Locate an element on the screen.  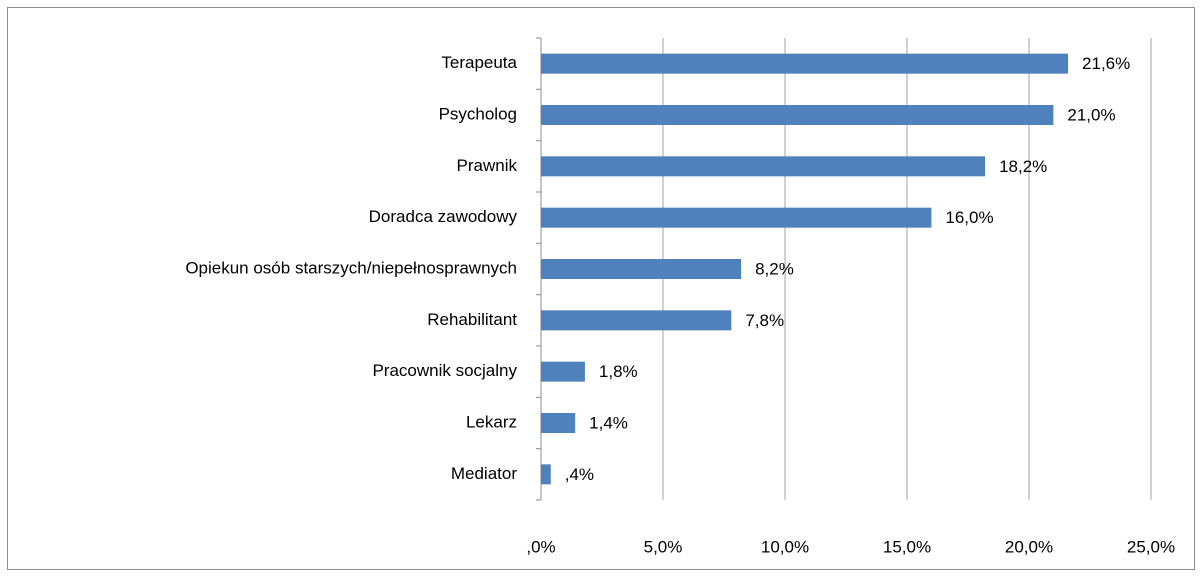
y-tick-label: Rehabilitant is located at coordinates (472, 319).